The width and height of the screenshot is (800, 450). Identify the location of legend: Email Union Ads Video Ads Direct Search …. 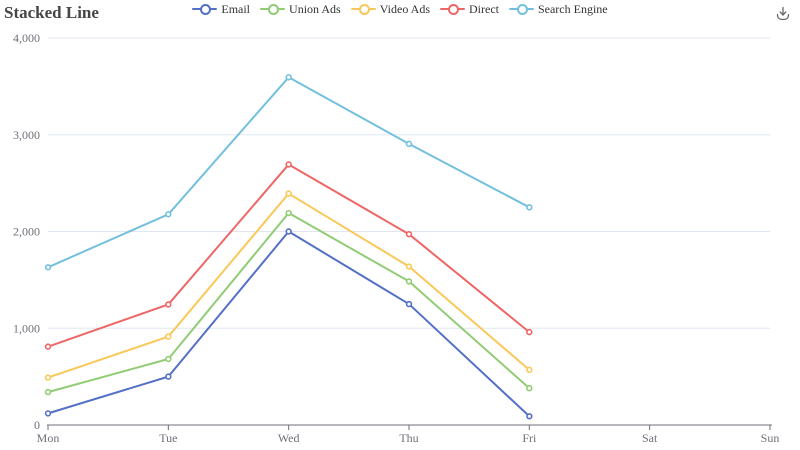
(400, 9).